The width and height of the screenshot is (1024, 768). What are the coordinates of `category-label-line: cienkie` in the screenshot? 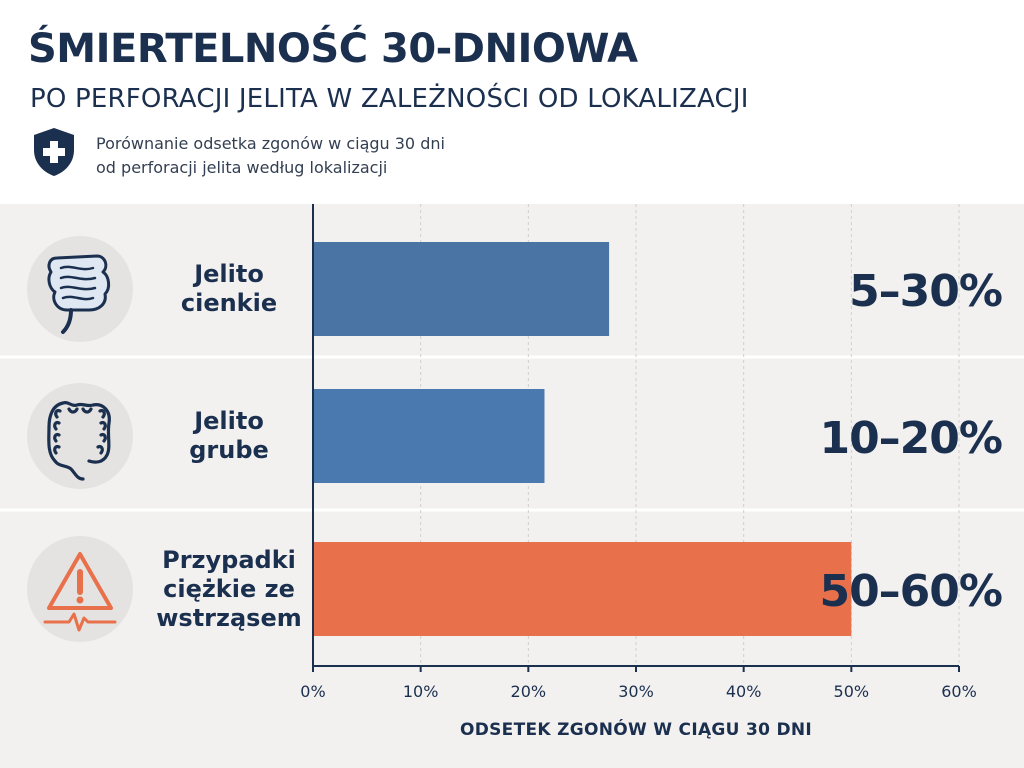 It's located at (229, 303).